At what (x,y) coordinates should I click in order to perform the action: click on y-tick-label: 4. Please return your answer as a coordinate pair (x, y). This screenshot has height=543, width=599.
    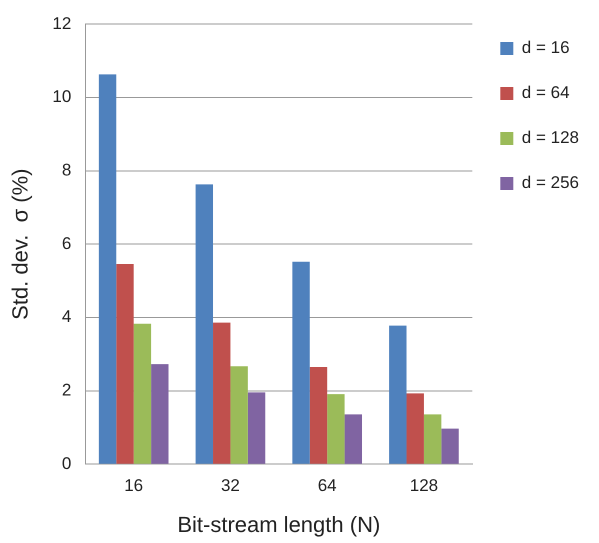
    Looking at the image, I should click on (67, 316).